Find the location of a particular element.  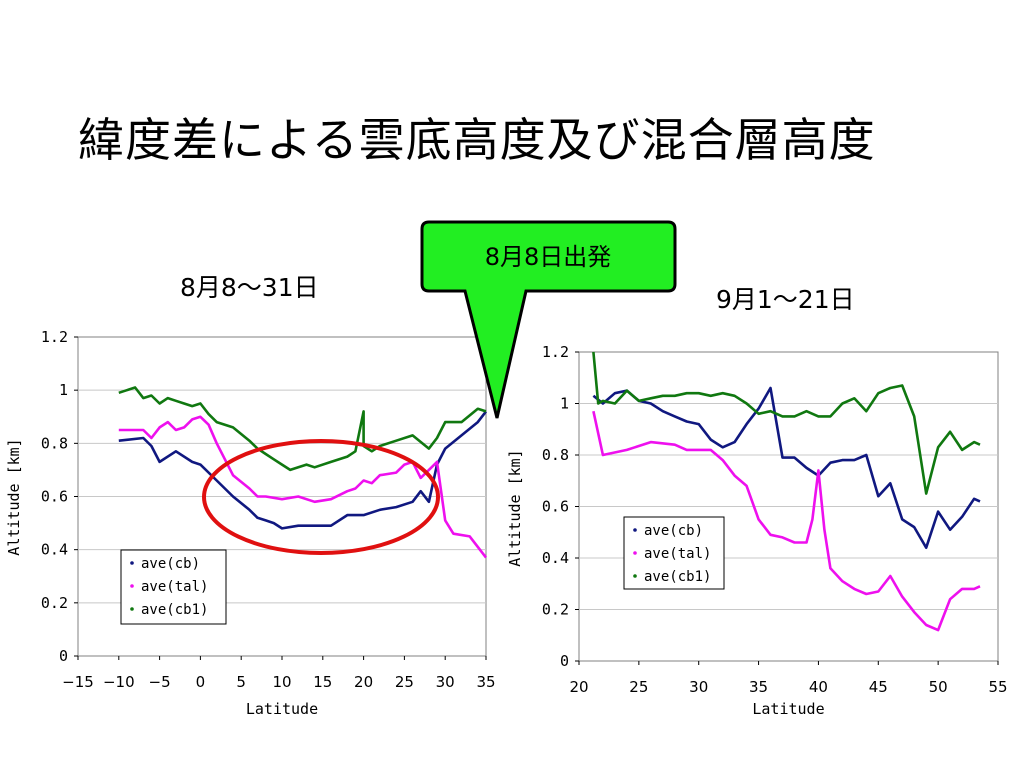

x-tick-label: 50 is located at coordinates (938, 687).